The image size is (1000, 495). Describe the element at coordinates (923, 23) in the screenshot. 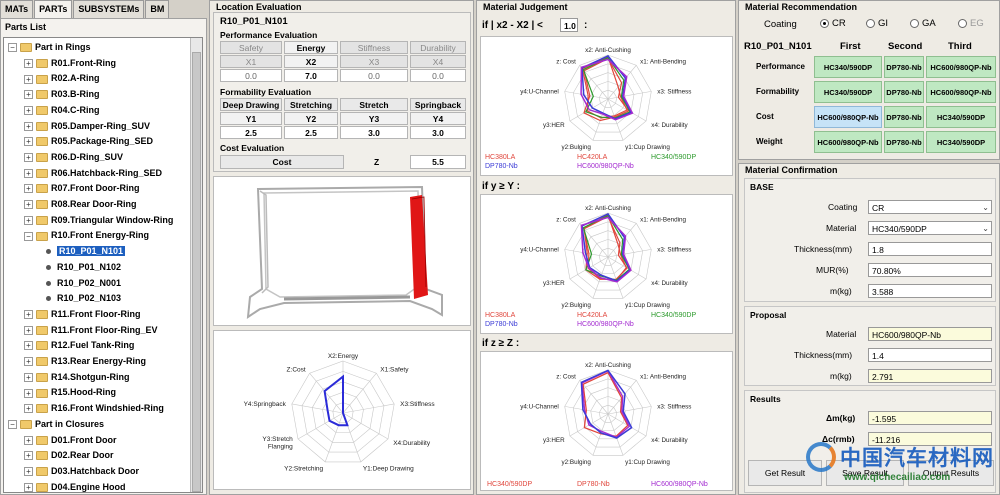

I see `coating-radio-ga: GA` at that location.